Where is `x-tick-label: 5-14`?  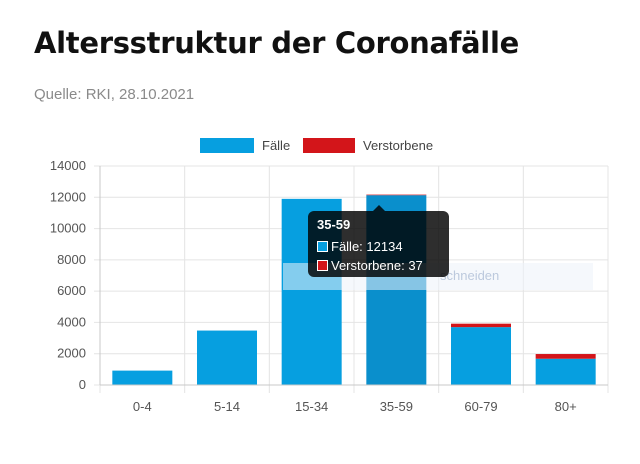
x-tick-label: 5-14 is located at coordinates (227, 406).